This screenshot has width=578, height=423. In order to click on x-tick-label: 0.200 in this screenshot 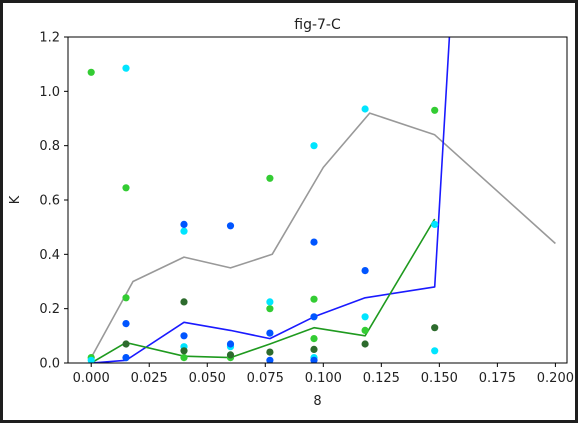, I will do `click(555, 378)`.